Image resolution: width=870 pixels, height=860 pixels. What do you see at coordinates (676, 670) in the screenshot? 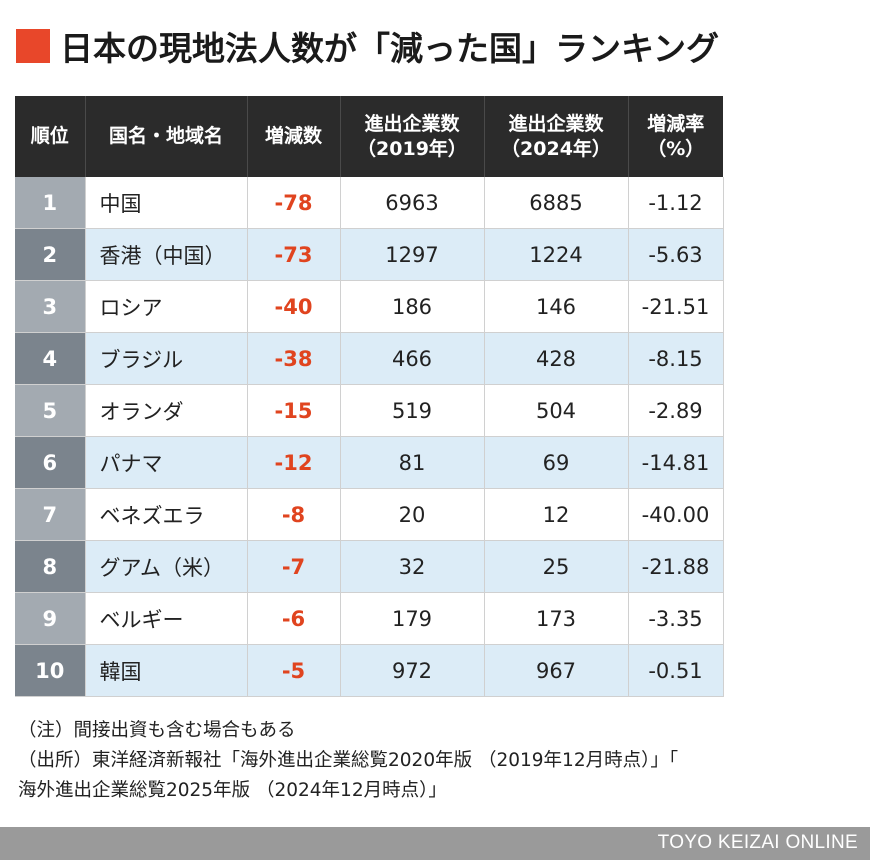
I see `rate-cell: -0.51` at bounding box center [676, 670].